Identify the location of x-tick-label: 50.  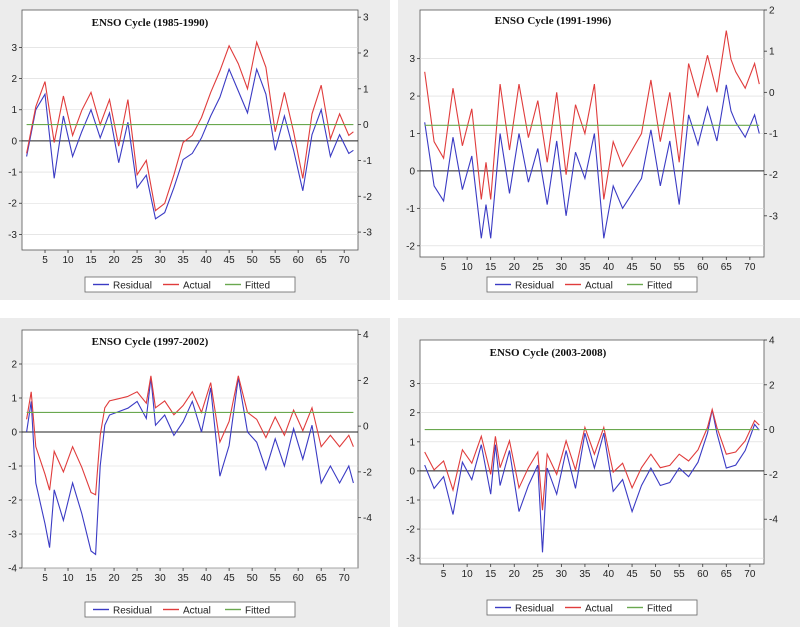
(656, 574).